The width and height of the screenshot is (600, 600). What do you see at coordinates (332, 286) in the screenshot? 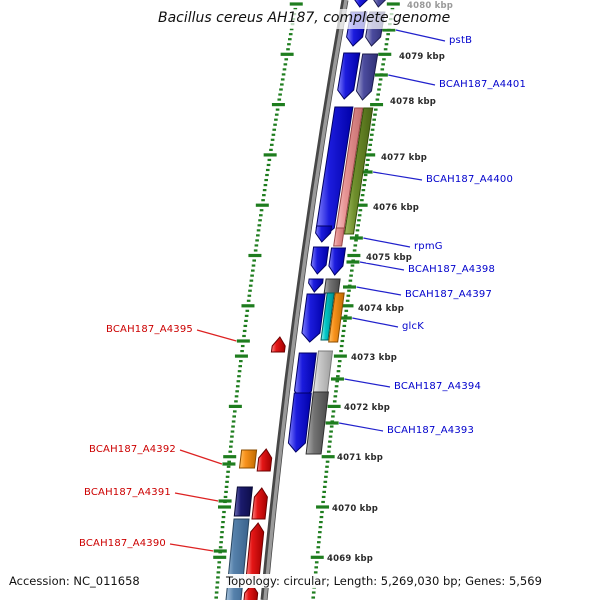
I see `feature-BCAH187_A4397-hit` at bounding box center [332, 286].